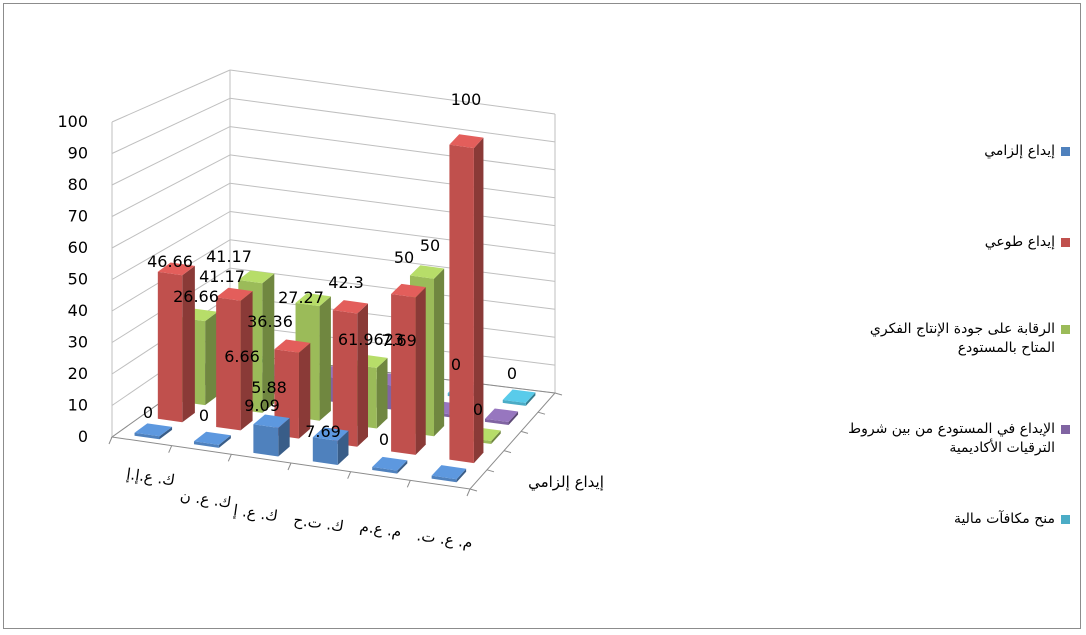 The height and width of the screenshot is (635, 1086). What do you see at coordinates (399, 340) in the screenshot?
I see `data-label: 7.69` at bounding box center [399, 340].